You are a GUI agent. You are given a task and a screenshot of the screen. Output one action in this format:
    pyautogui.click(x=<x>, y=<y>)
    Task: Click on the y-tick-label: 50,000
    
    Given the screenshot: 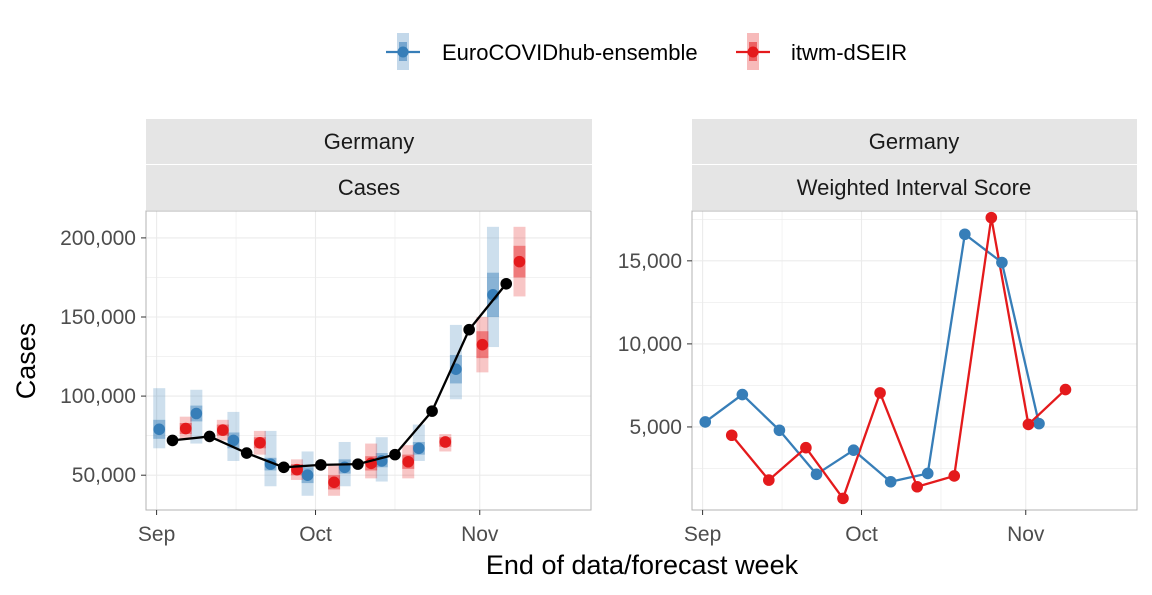 What is the action you would take?
    pyautogui.click(x=104, y=475)
    